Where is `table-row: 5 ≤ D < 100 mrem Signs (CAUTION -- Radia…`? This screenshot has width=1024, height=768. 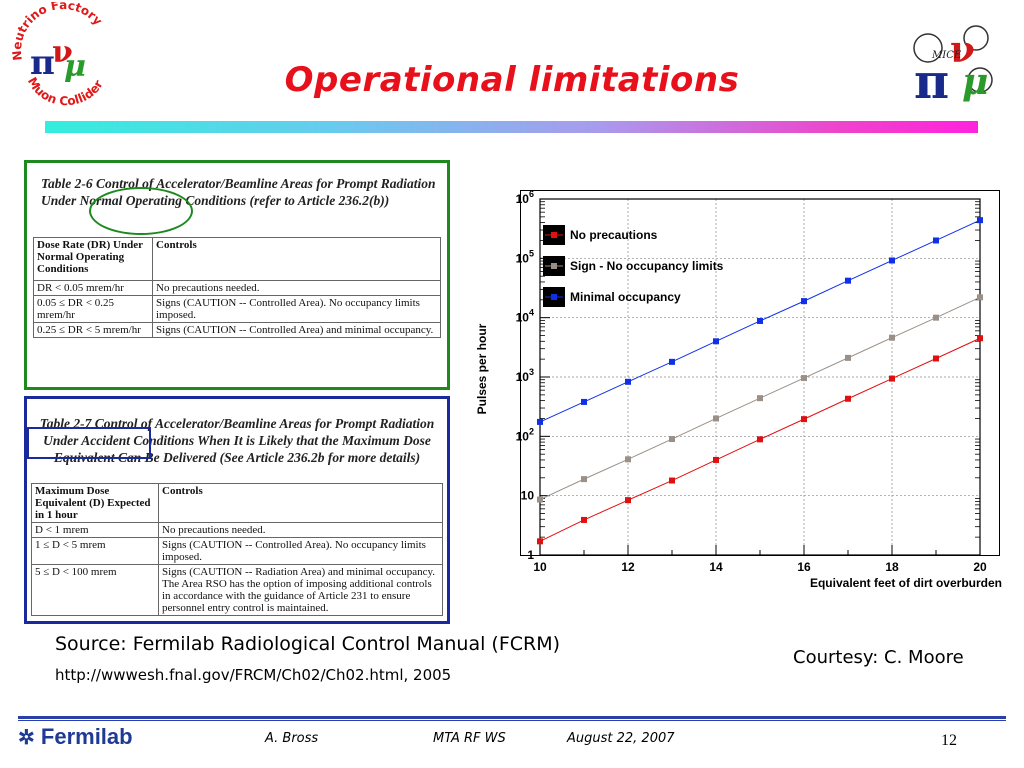
table-row: 5 ≤ D < 100 mrem Signs (CAUTION -- Radia… is located at coordinates (237, 590).